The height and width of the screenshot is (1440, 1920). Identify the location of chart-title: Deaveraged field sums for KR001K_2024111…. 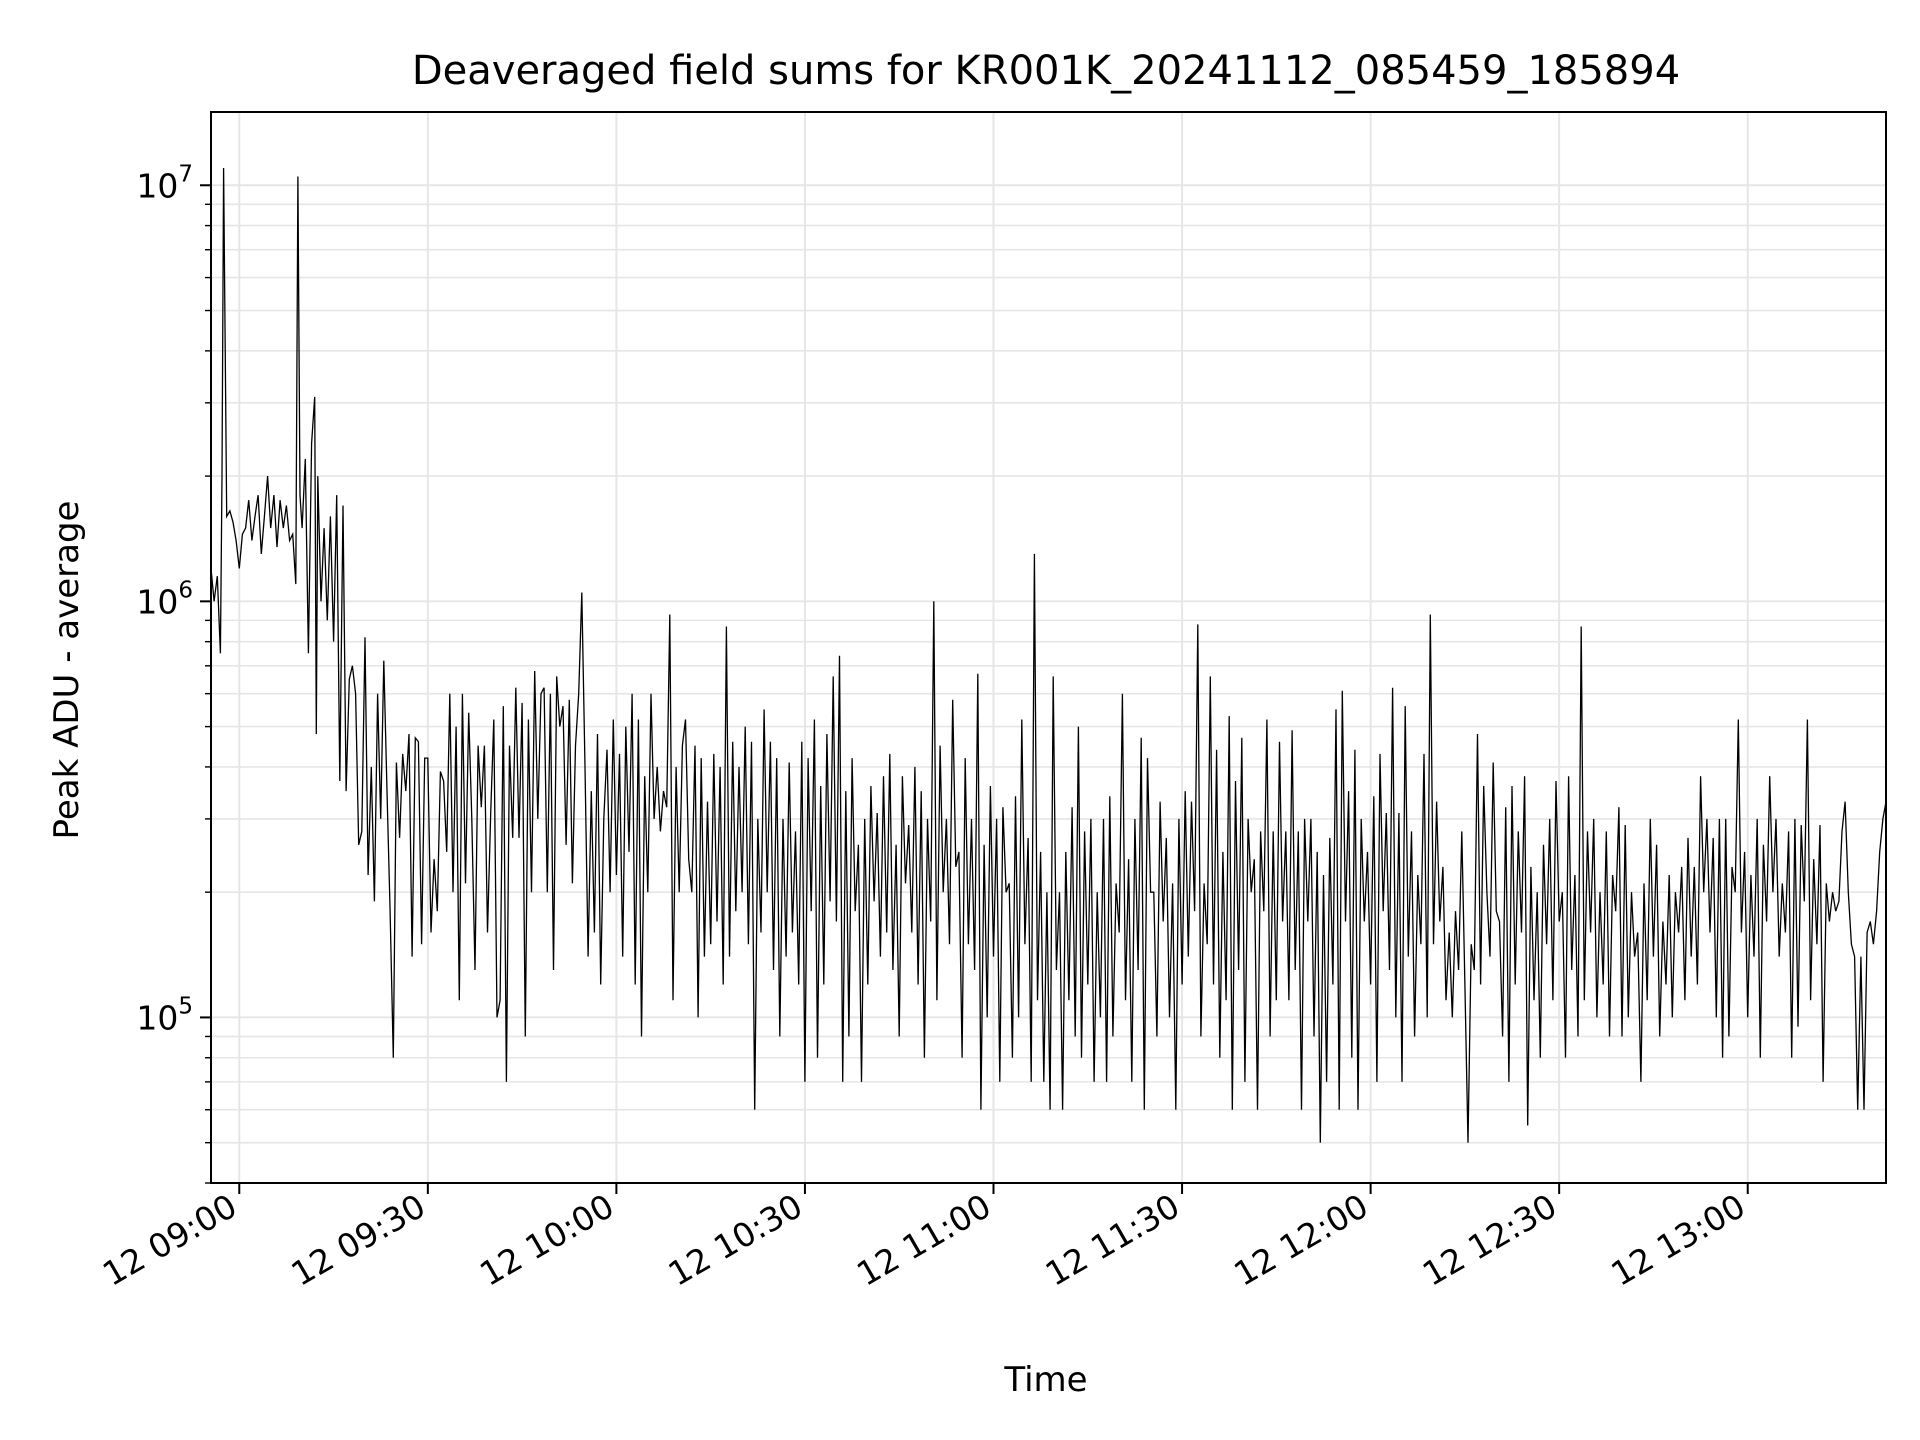
(1046, 71).